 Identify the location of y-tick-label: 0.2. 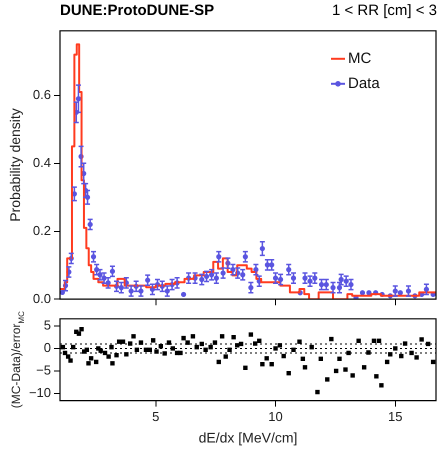
(41, 230).